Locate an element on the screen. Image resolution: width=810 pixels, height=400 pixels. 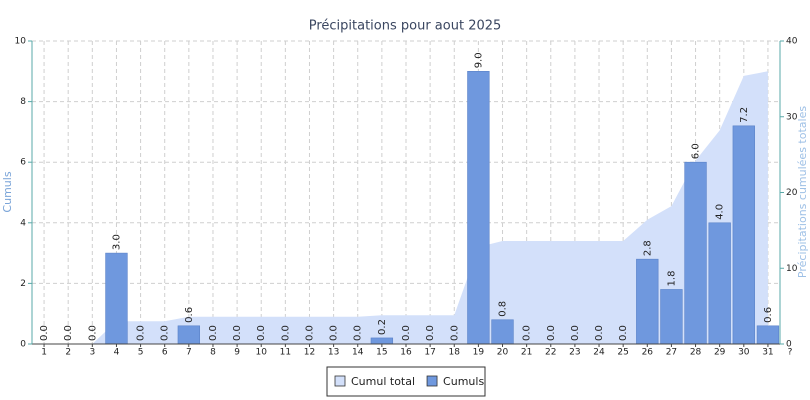
chart-title: Précipitations pour aout 2025 is located at coordinates (405, 26).